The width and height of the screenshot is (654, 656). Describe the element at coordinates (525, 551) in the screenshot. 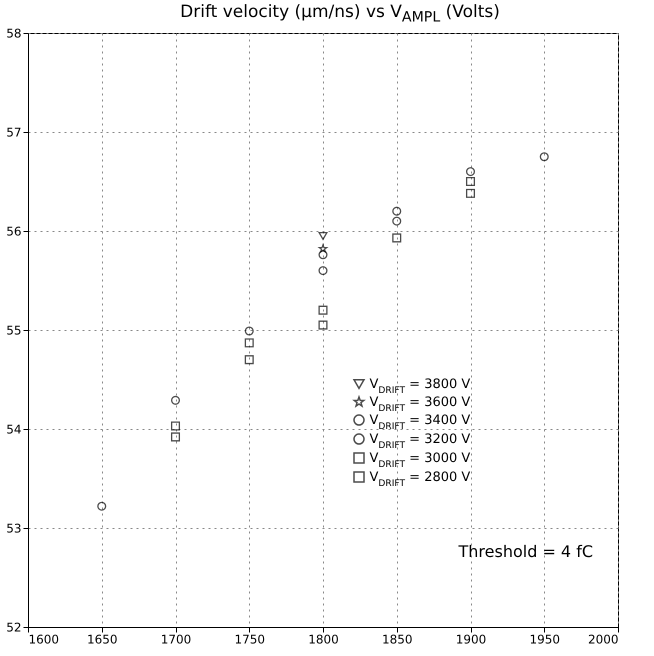

I see `annotation: Threshold = 4 fC` at that location.